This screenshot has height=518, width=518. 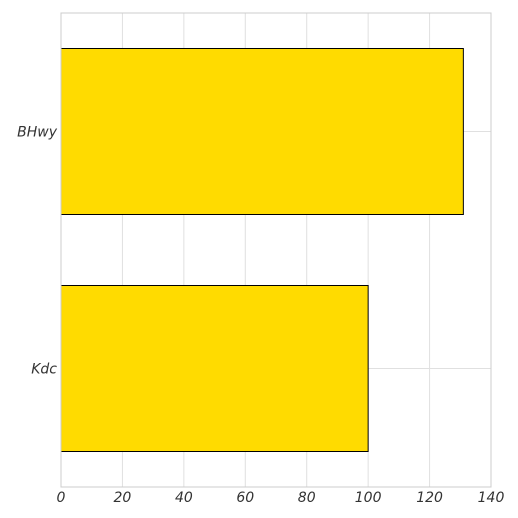 I want to click on x-tick-label: 100, so click(x=368, y=498).